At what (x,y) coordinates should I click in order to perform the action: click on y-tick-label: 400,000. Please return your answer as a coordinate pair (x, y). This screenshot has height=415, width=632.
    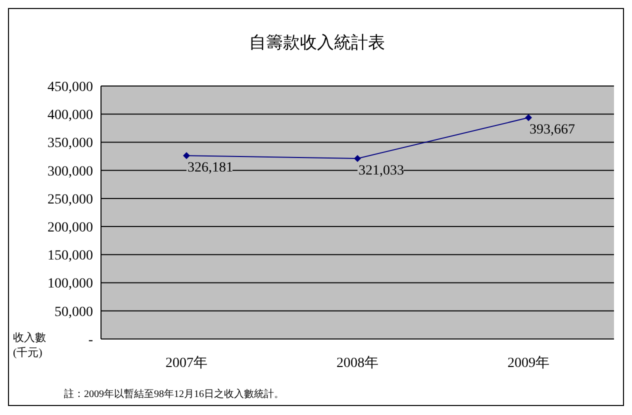
    Looking at the image, I should click on (70, 116).